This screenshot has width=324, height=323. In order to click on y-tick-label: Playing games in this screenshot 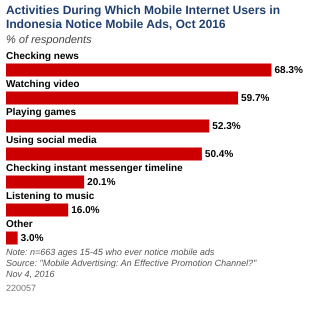, I will do `click(41, 112)`.